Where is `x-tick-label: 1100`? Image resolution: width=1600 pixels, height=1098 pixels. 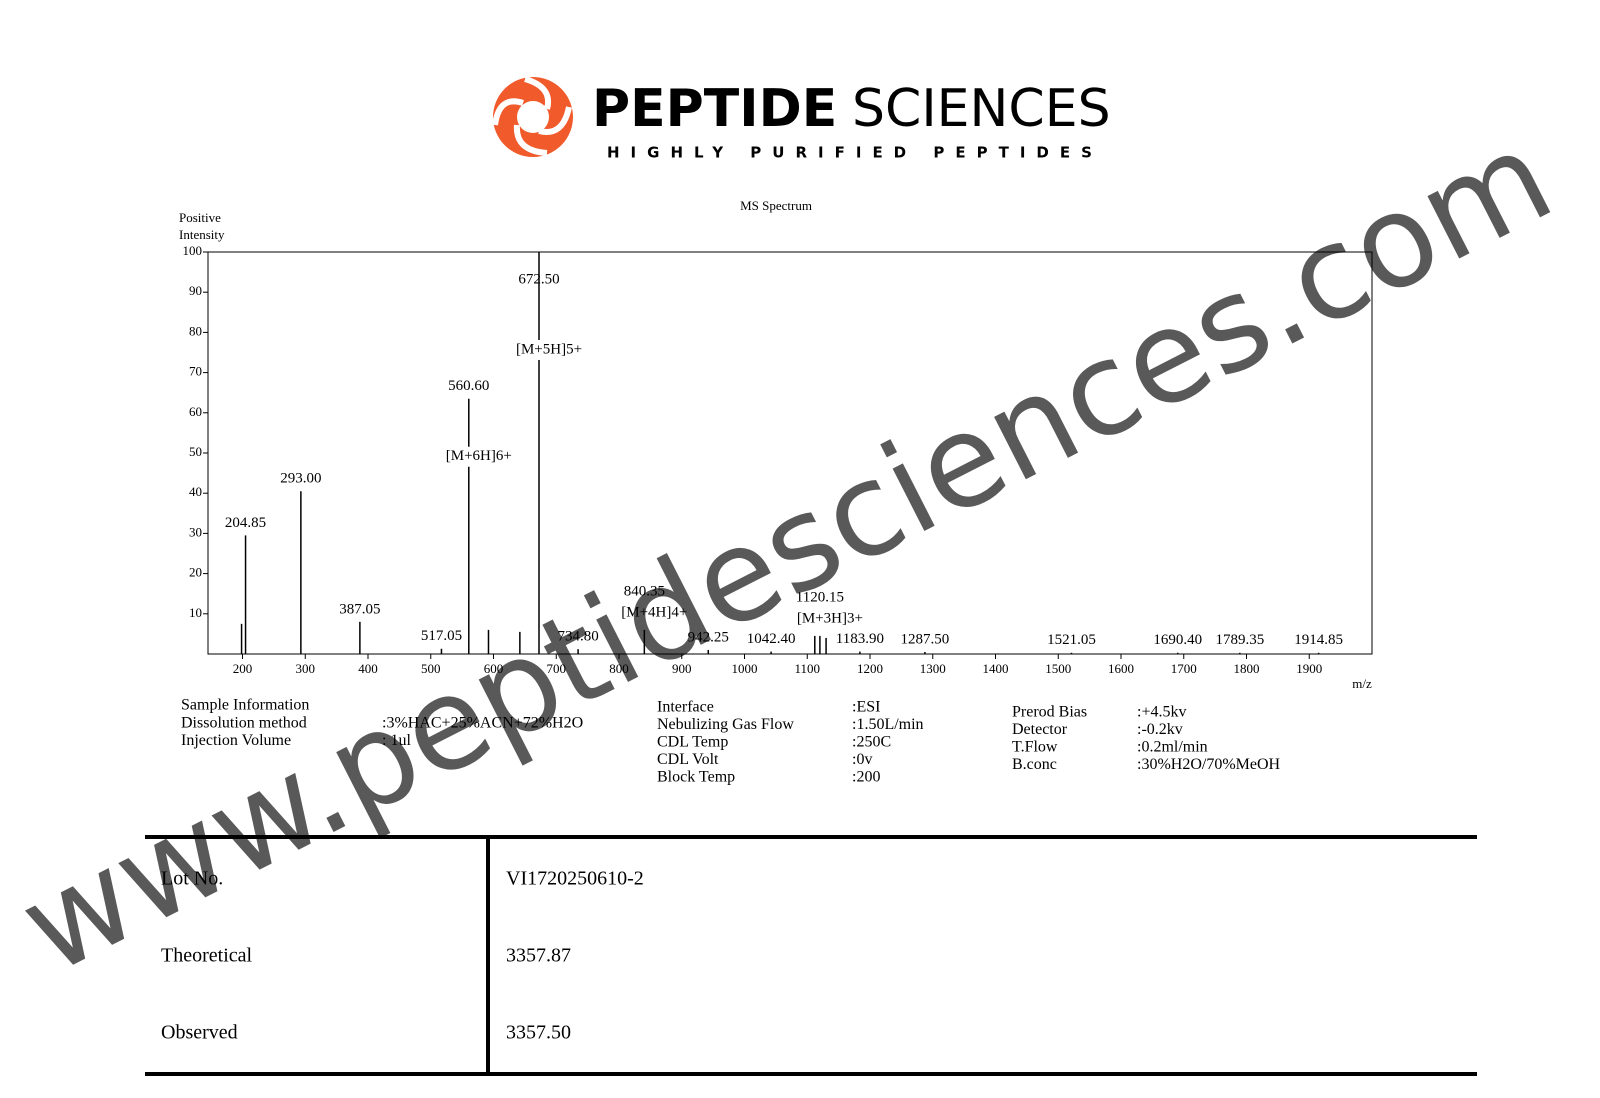 x-tick-label: 1100 is located at coordinates (807, 668).